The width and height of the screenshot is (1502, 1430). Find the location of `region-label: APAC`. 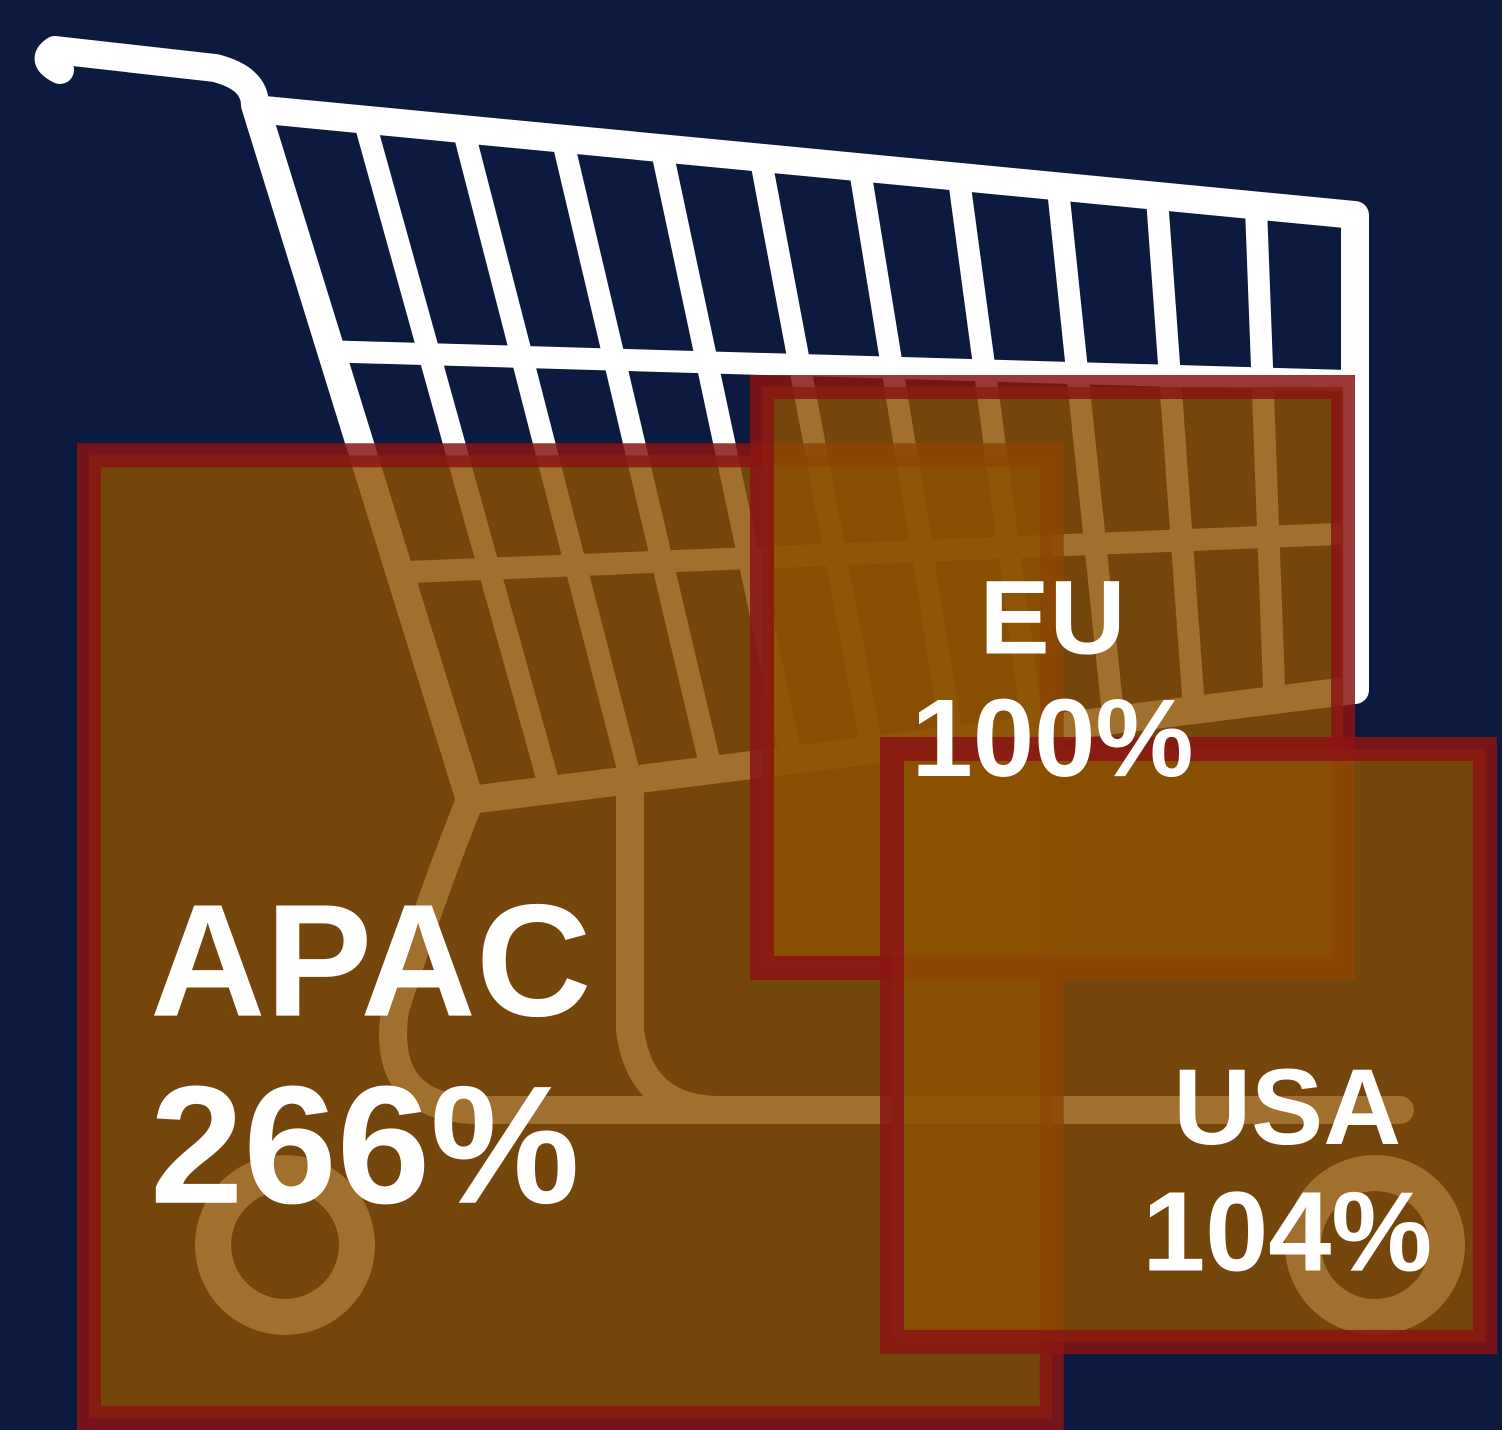

region-label: APAC is located at coordinates (370, 960).